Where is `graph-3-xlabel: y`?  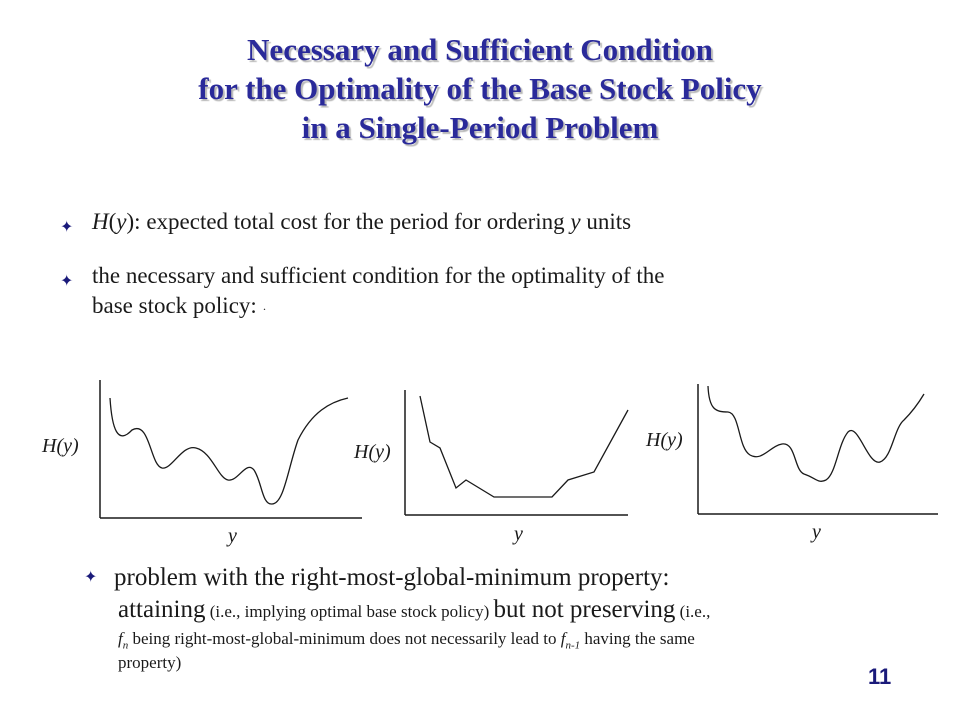 graph-3-xlabel: y is located at coordinates (815, 532).